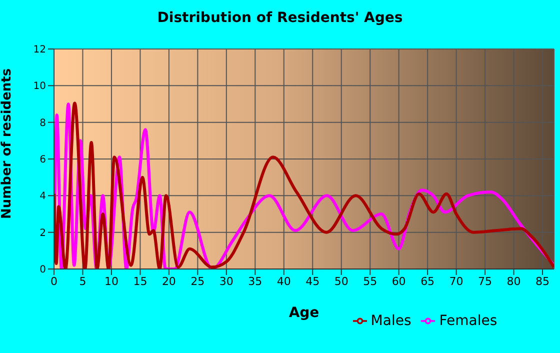  I want to click on x-tick-label: 65, so click(427, 281).